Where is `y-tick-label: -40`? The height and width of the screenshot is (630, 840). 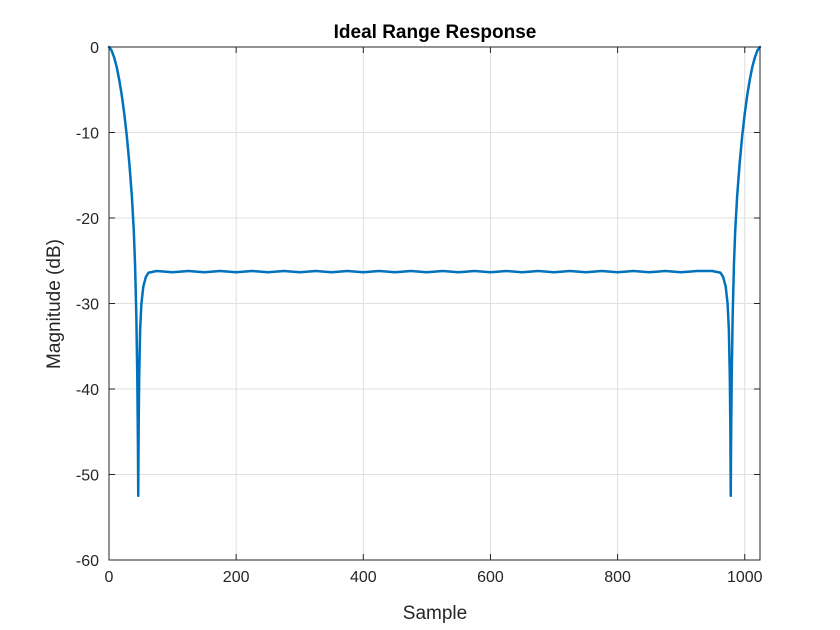
y-tick-label: -40 is located at coordinates (87, 390).